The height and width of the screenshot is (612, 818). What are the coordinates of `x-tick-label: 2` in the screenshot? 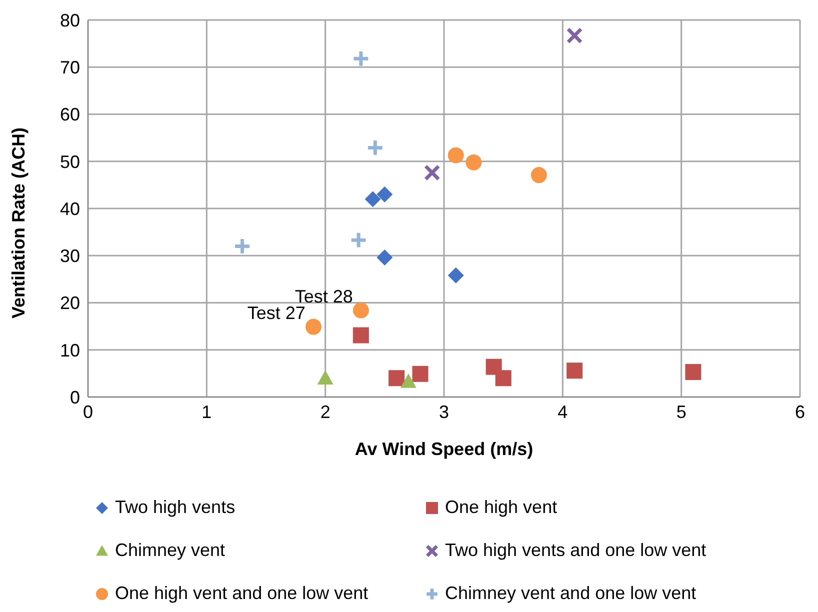 It's located at (325, 412).